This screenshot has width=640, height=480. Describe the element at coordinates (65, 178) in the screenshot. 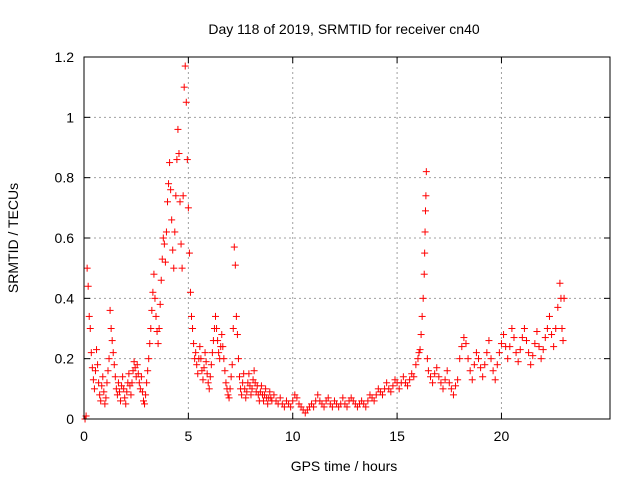

I see `y-tick-label: 0.8` at that location.